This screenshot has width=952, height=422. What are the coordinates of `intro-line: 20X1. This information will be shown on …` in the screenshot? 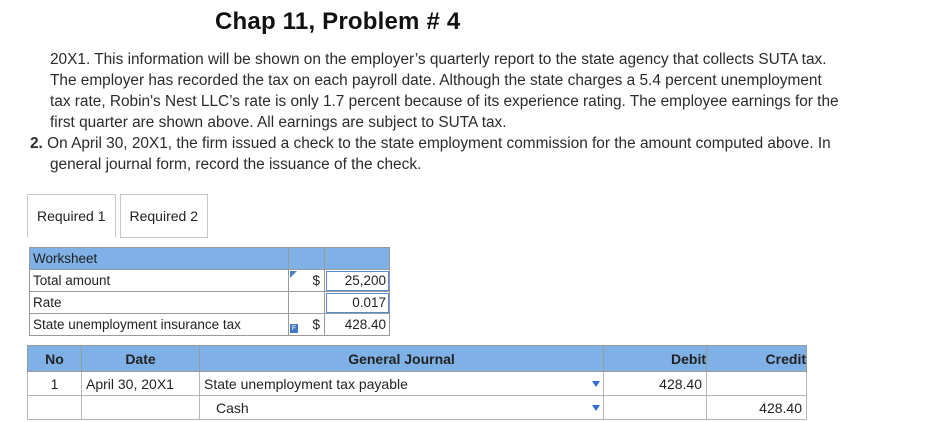 It's located at (438, 59).